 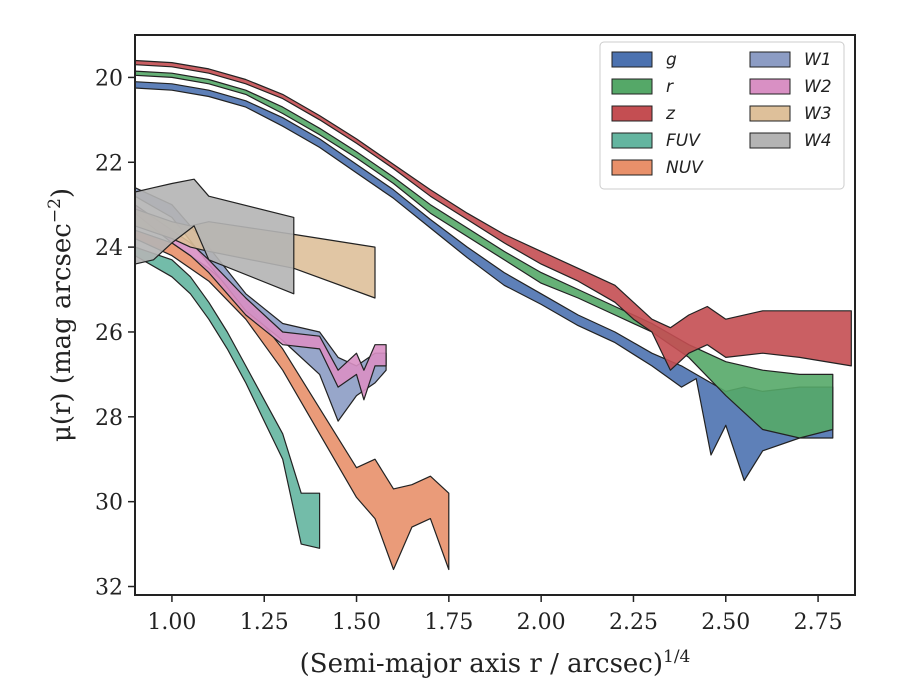 What do you see at coordinates (770, 59) in the screenshot?
I see `legend-swatch-w1` at bounding box center [770, 59].